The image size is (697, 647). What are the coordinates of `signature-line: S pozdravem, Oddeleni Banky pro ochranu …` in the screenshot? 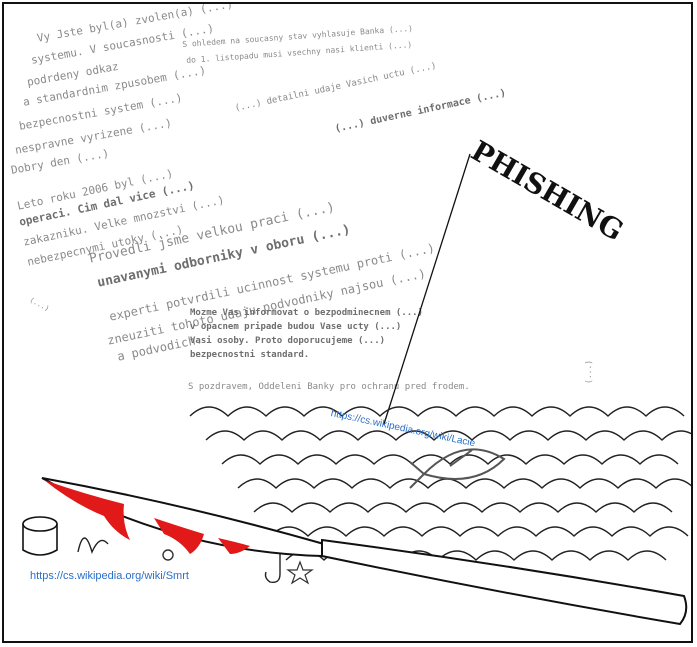 It's located at (329, 387).